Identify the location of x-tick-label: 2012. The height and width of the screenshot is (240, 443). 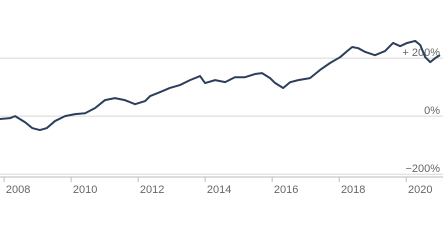
(152, 190).